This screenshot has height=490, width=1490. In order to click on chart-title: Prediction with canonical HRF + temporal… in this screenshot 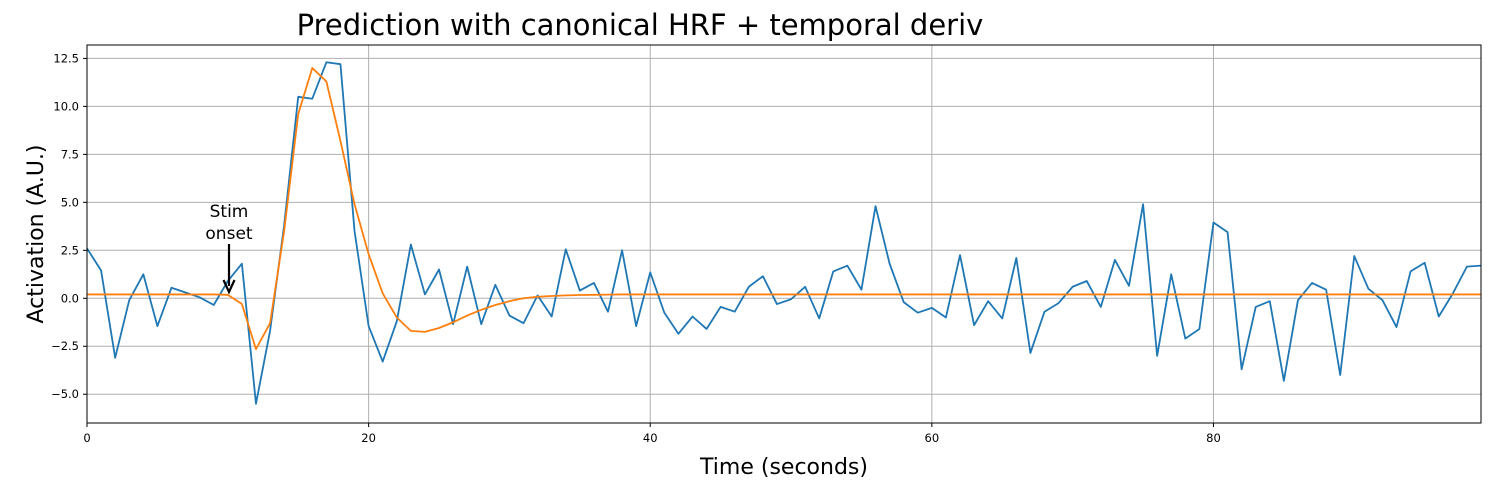, I will do `click(640, 25)`.